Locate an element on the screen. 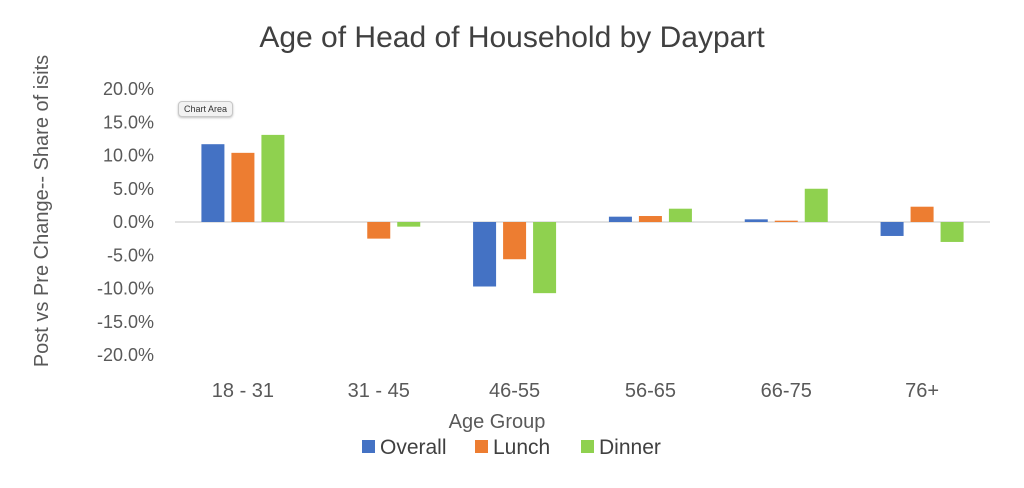  y-tick-label: 10.0% is located at coordinates (128, 156).